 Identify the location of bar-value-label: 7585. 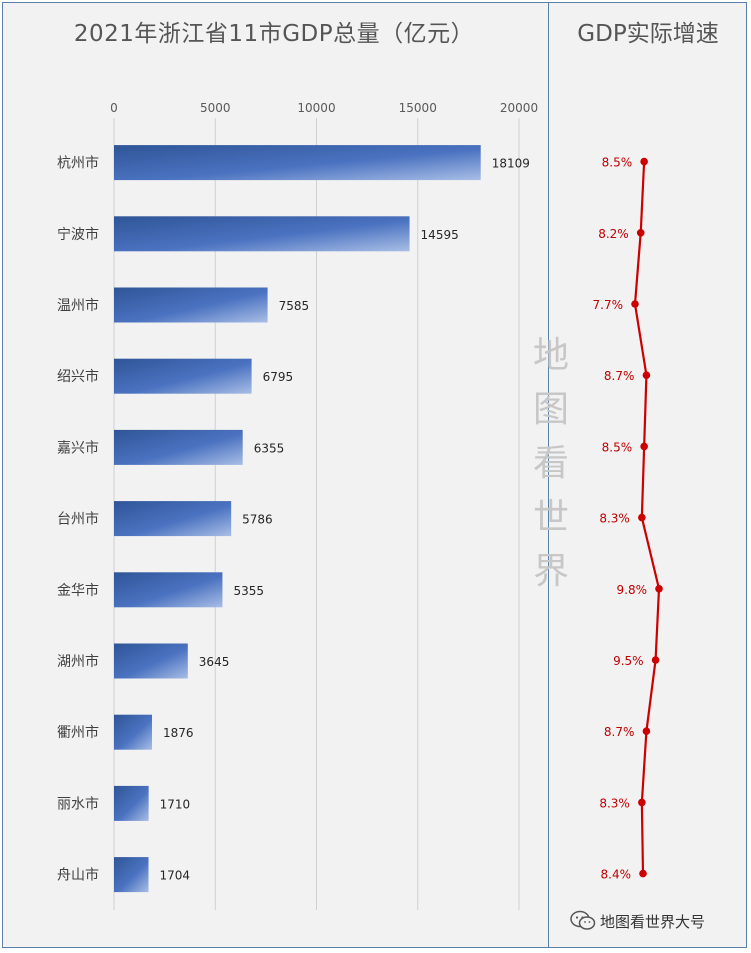
(294, 306).